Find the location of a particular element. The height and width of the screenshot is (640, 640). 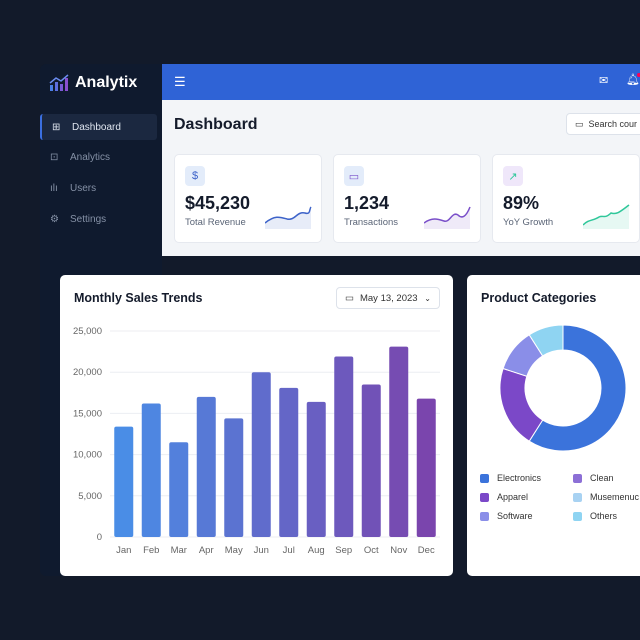

legend-item-electronics: Electronics is located at coordinates (526, 478).